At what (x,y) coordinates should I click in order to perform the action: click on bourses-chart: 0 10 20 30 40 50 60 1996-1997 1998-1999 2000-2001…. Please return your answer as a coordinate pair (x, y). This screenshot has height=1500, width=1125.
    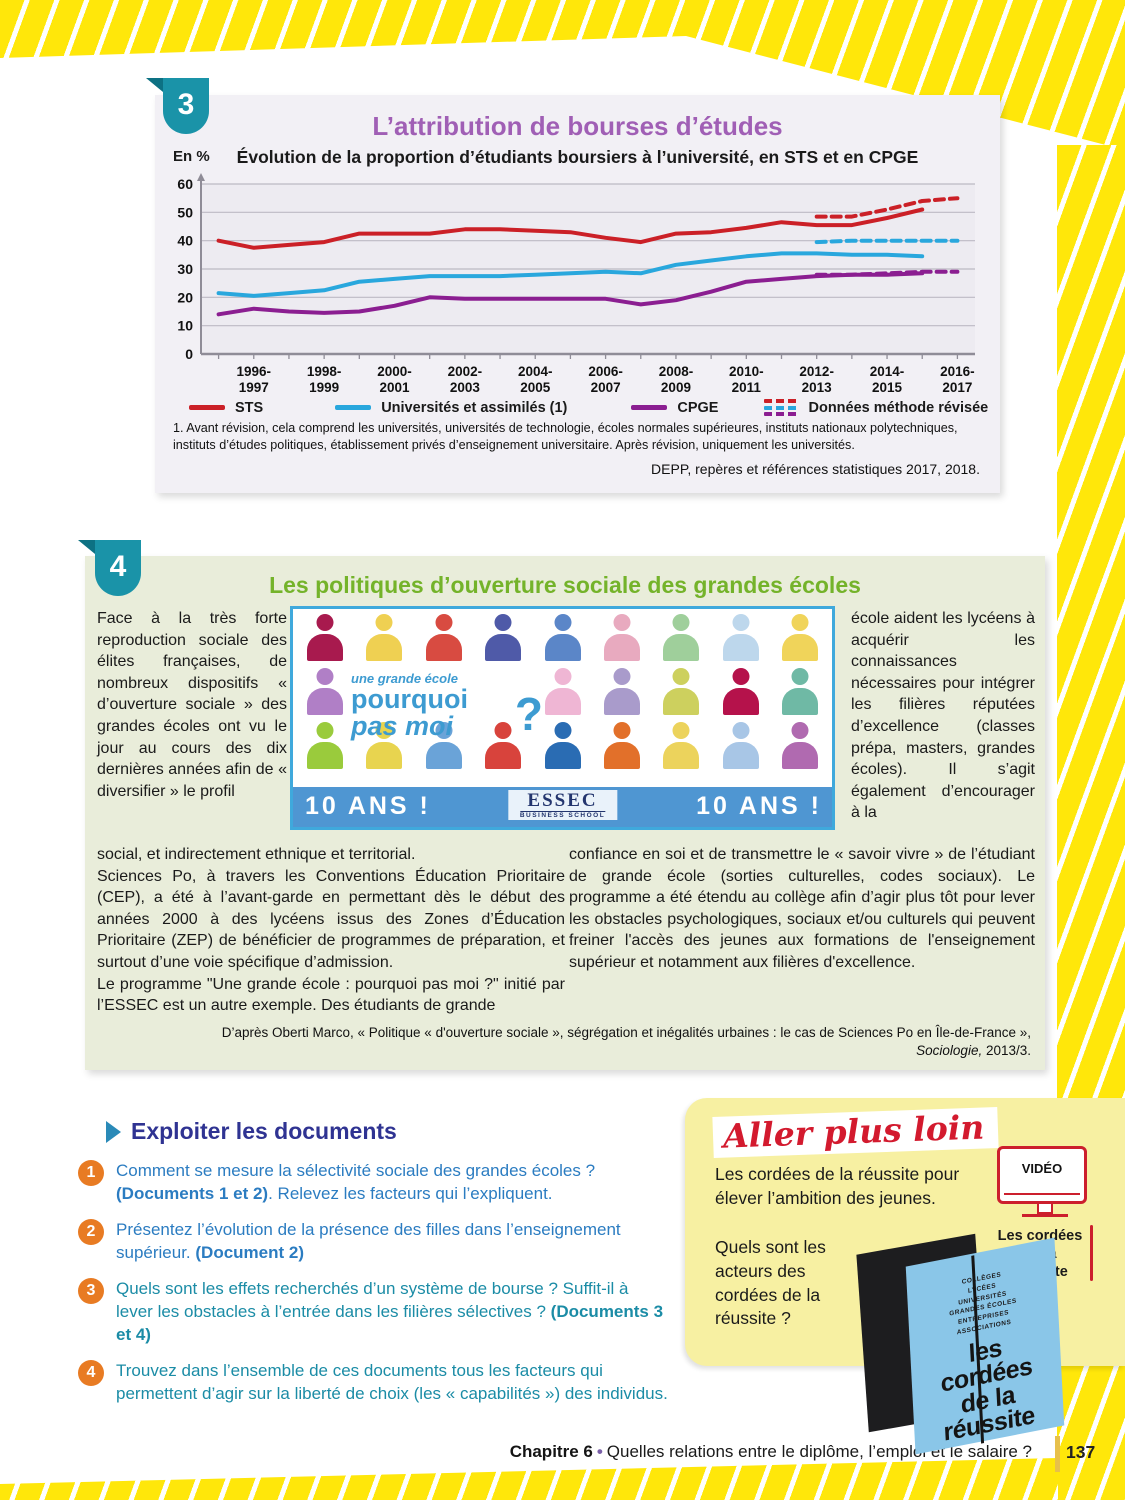
    Looking at the image, I should click on (576, 284).